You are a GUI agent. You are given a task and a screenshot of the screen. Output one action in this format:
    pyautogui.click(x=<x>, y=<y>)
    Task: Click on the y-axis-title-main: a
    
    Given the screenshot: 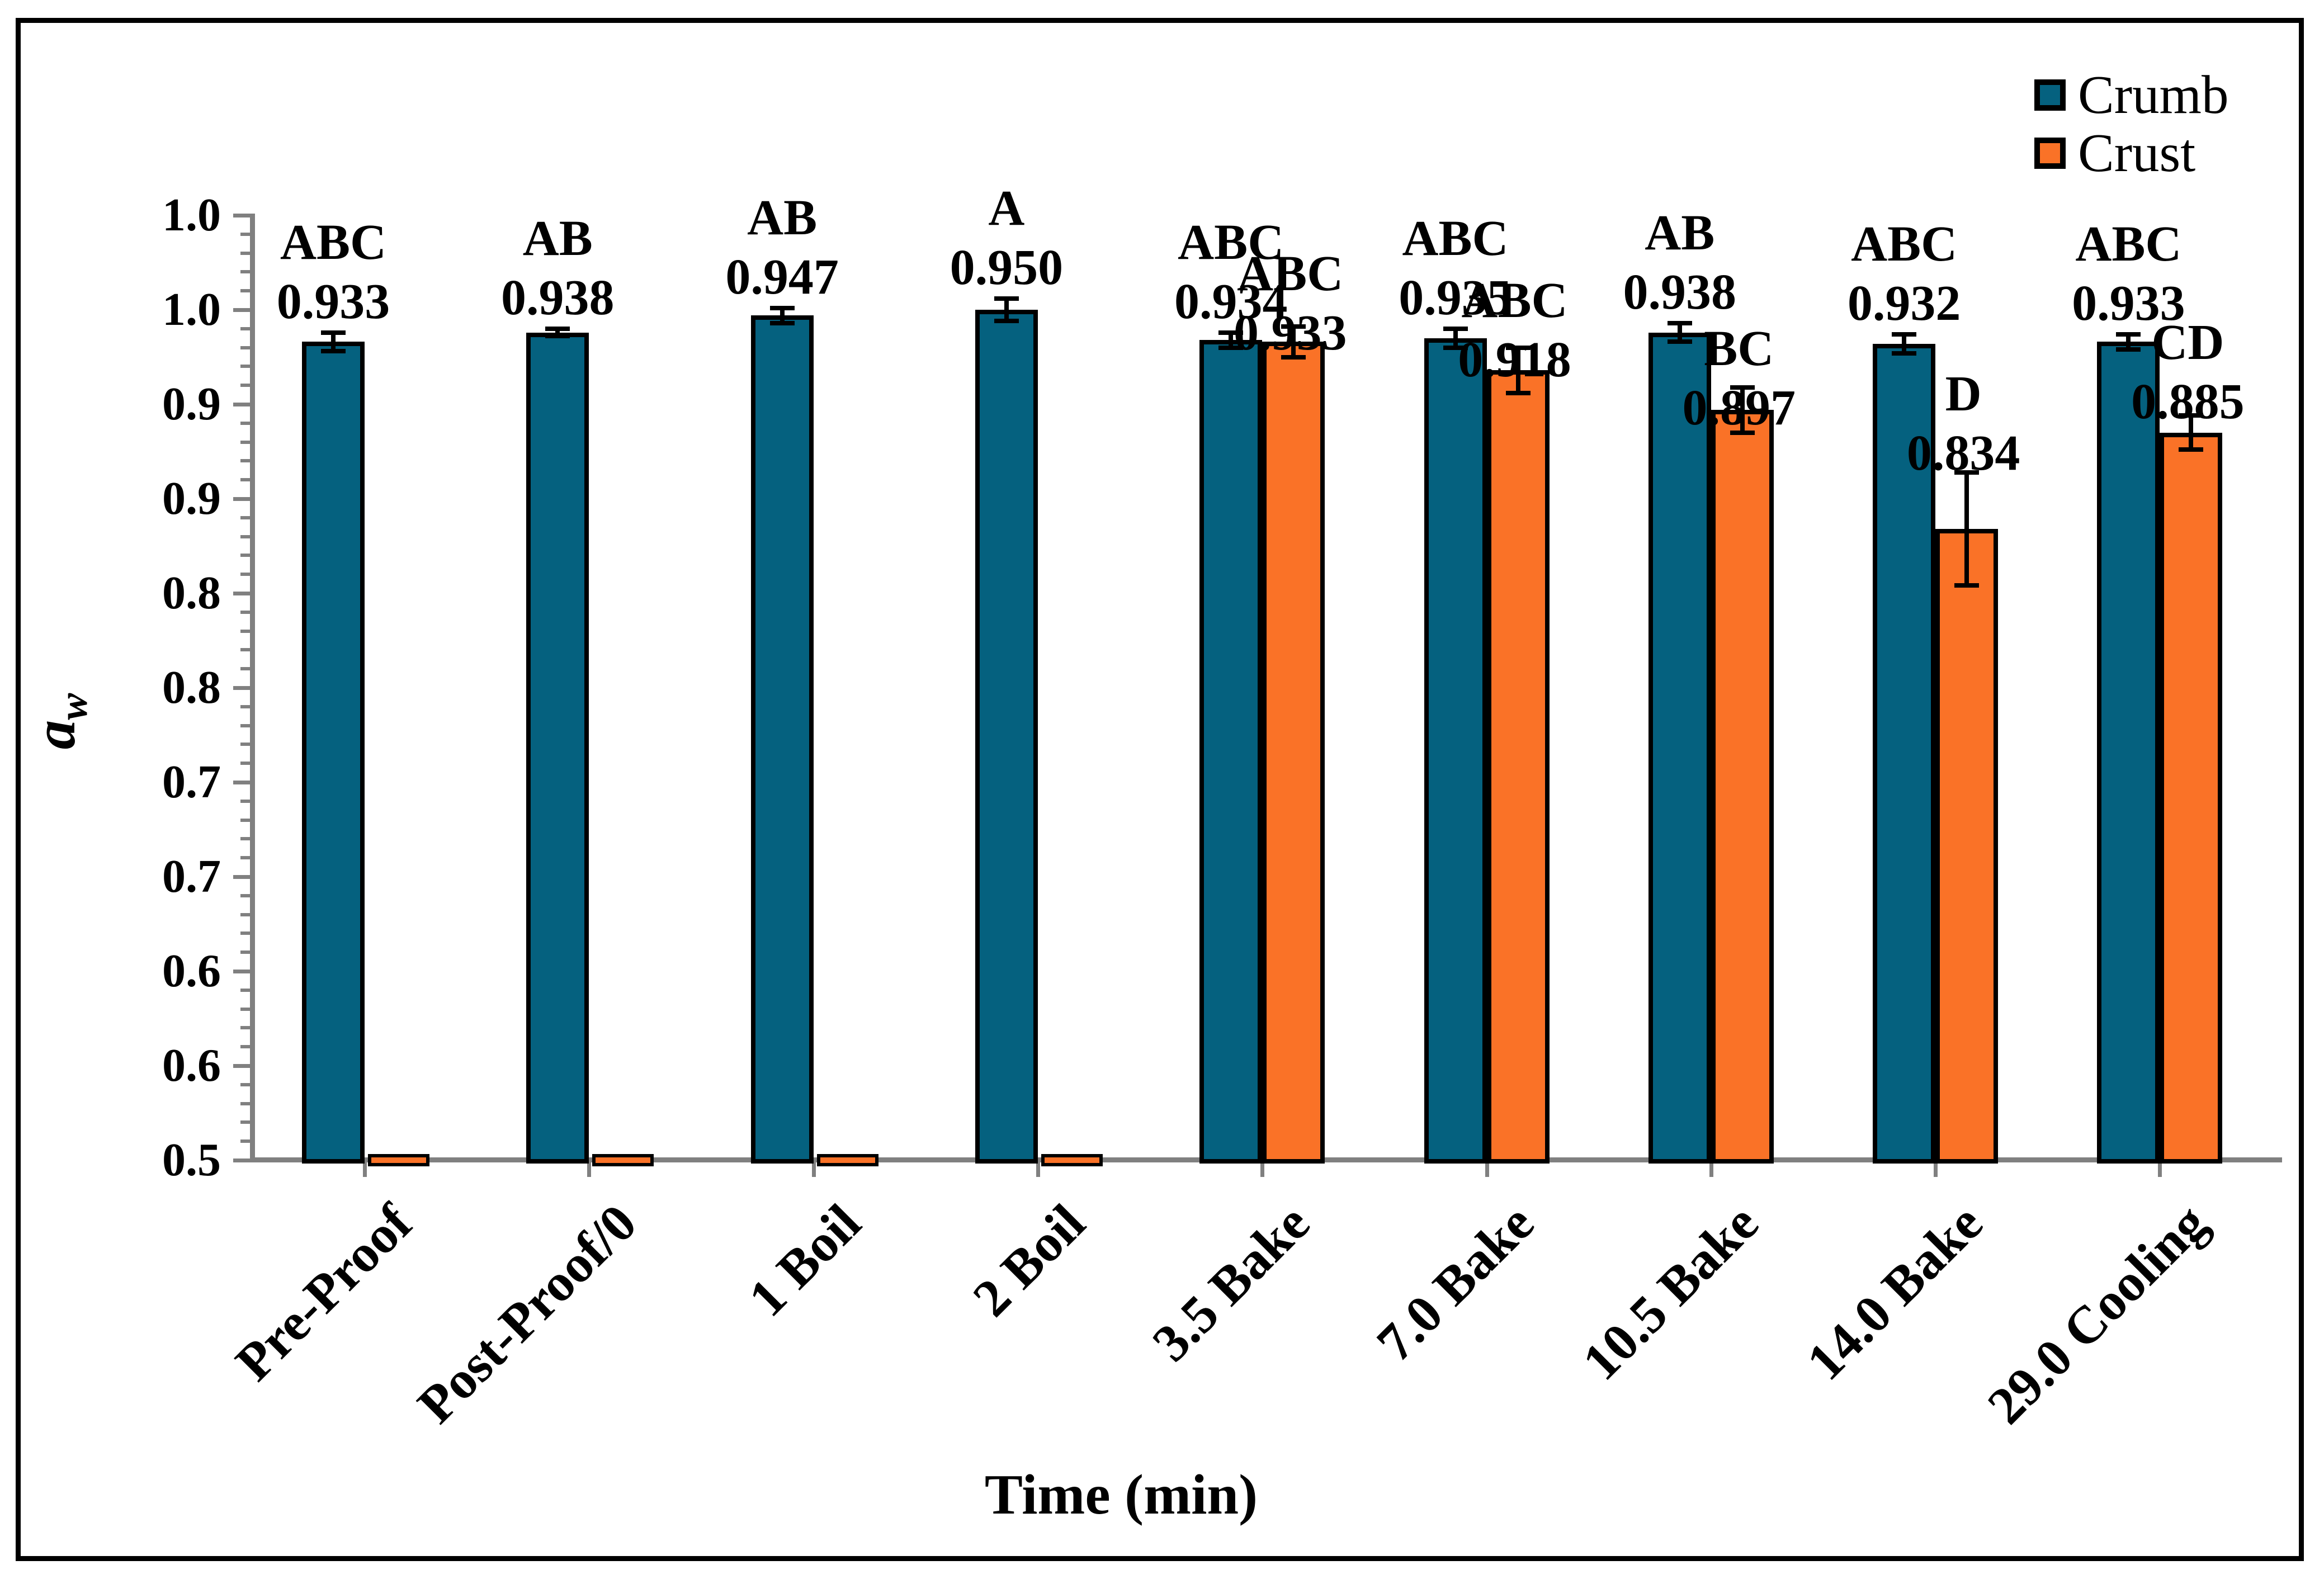 What is the action you would take?
    pyautogui.click(x=54, y=735)
    